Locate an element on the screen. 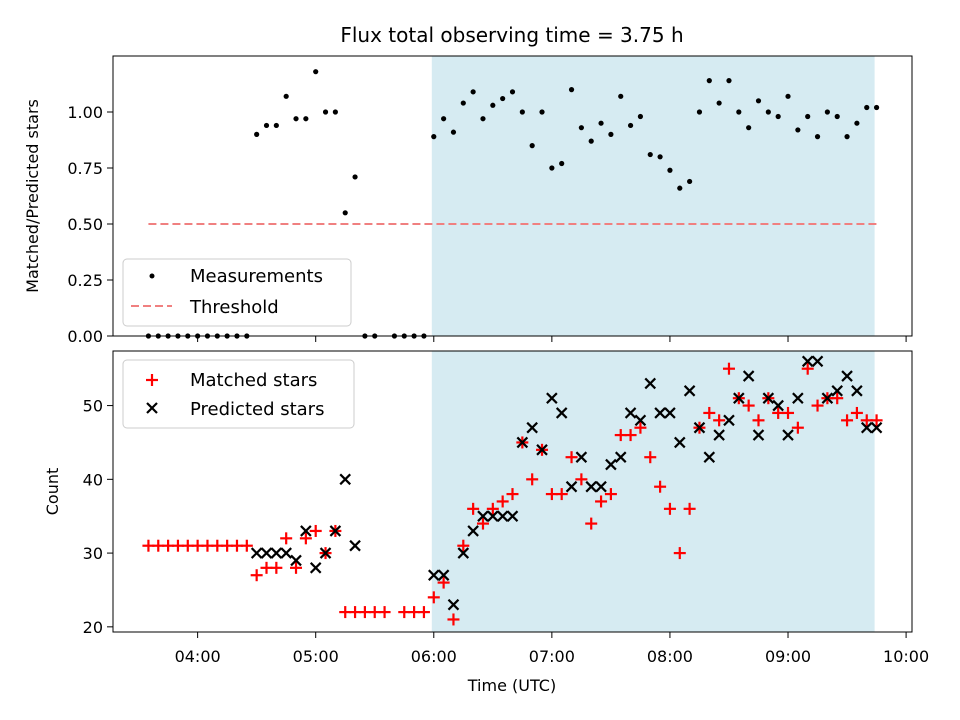 The image size is (960, 720). ratio-legend: Measurements Threshold is located at coordinates (237, 292).